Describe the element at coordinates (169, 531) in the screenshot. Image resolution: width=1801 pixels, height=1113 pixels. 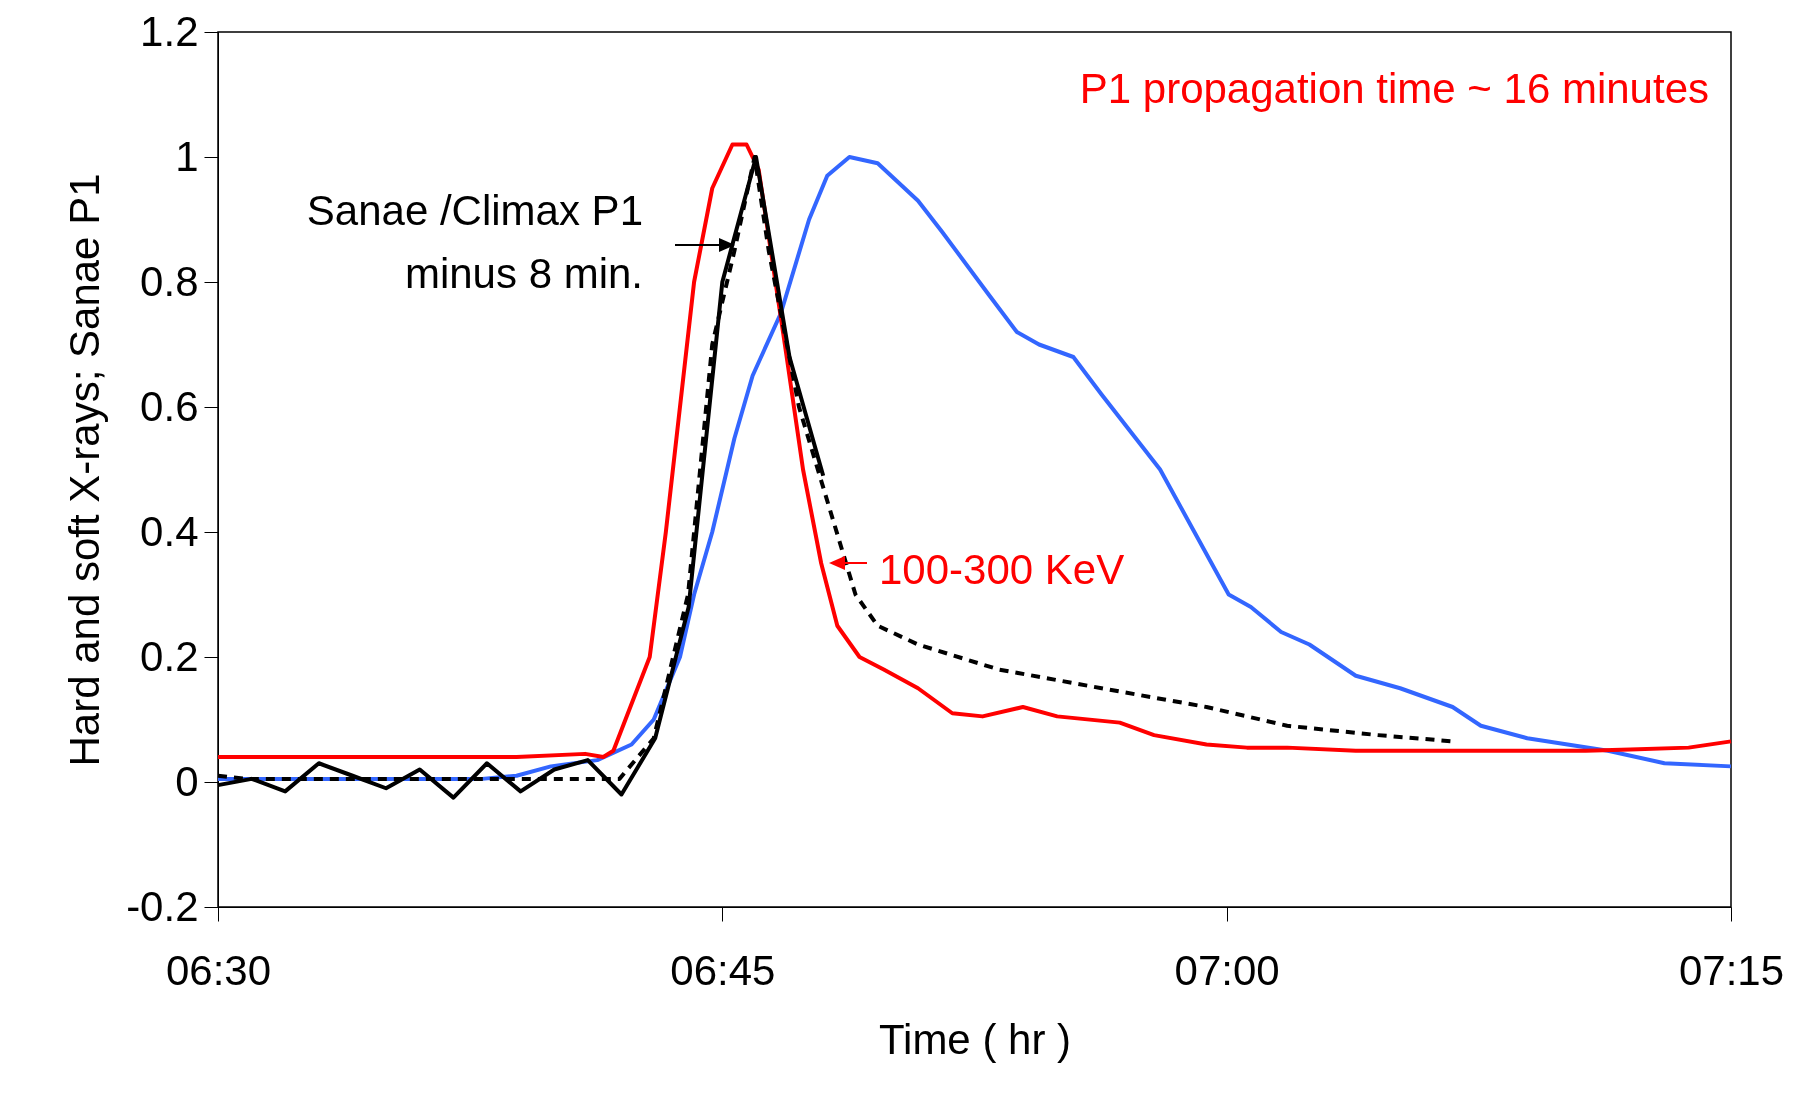
I see `y-tick-label: 0.4` at that location.